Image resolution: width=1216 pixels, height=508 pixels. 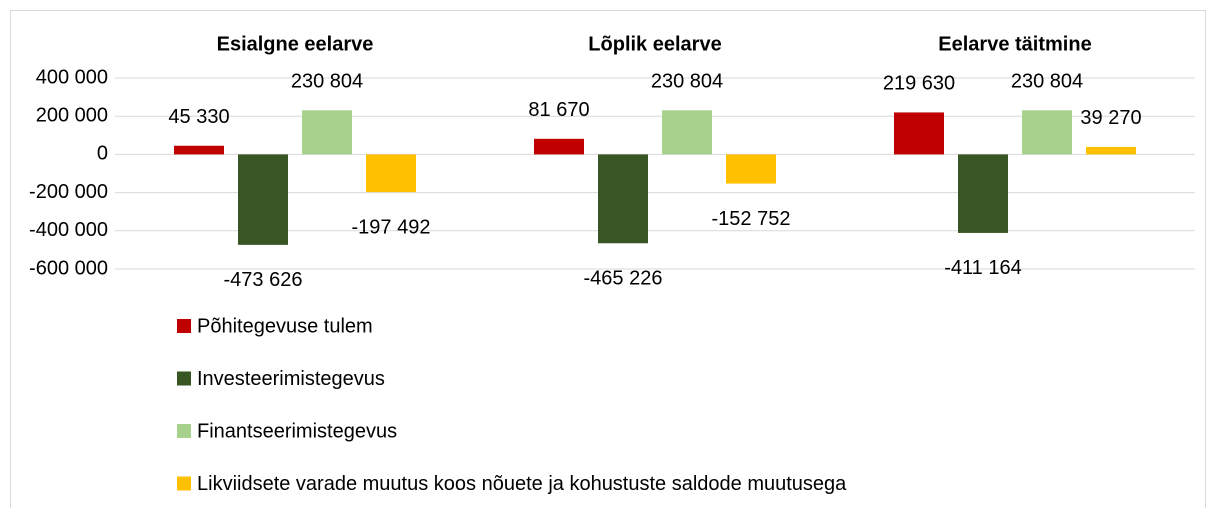 I want to click on data-label: -465 226, so click(x=623, y=279).